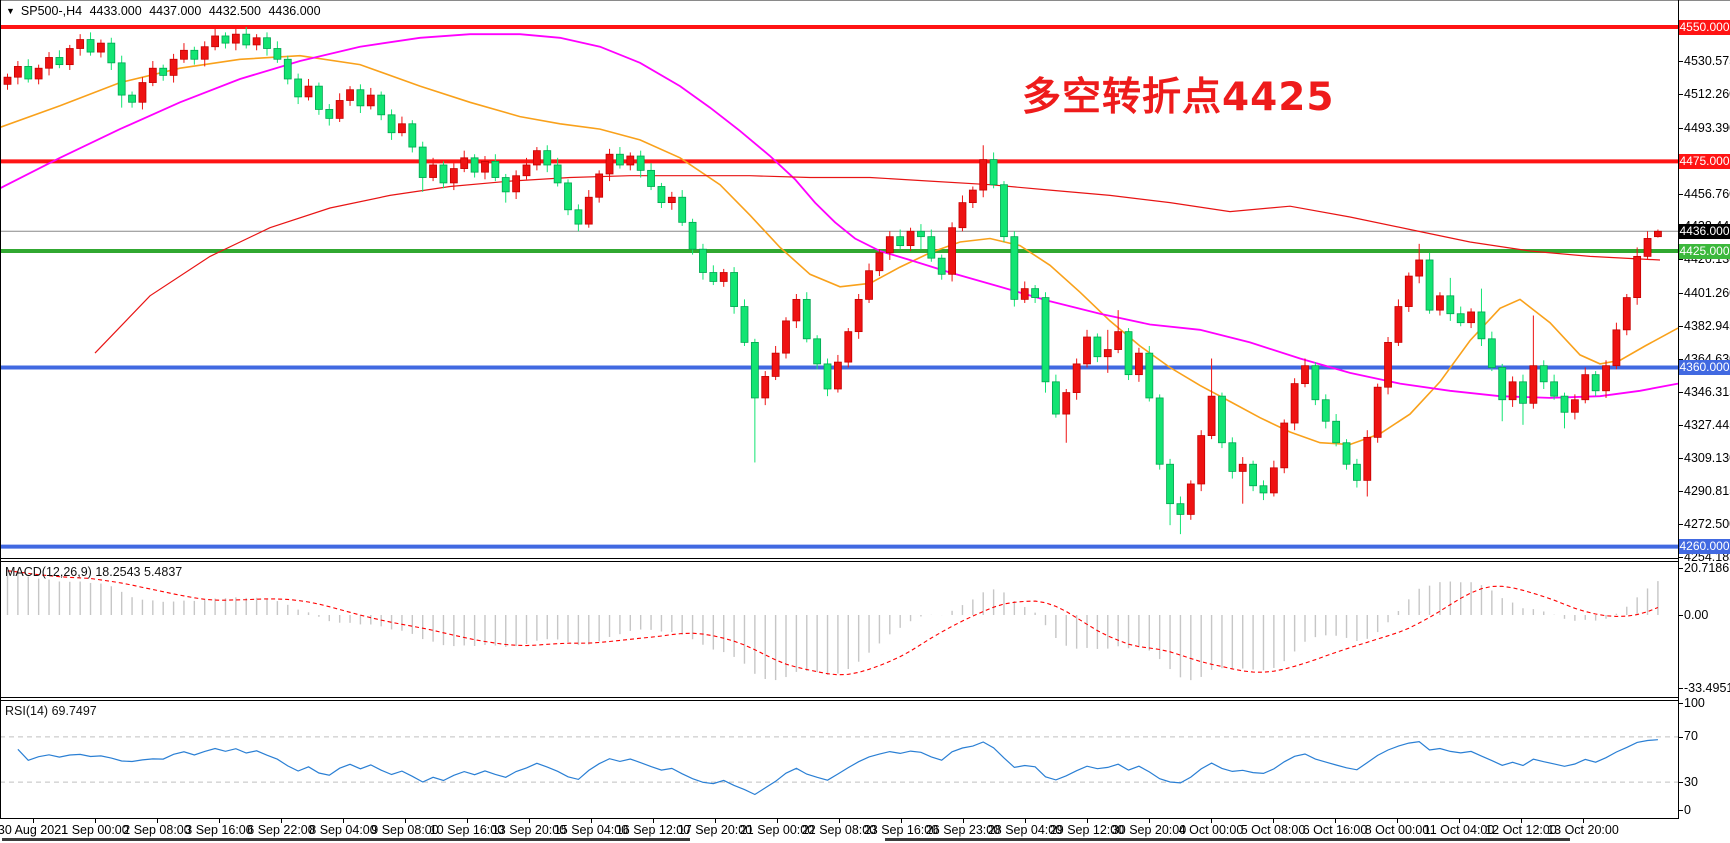 The height and width of the screenshot is (843, 1730). Describe the element at coordinates (1459, 830) in the screenshot. I see `time-axis-label: 11 Oct 04:00` at that location.